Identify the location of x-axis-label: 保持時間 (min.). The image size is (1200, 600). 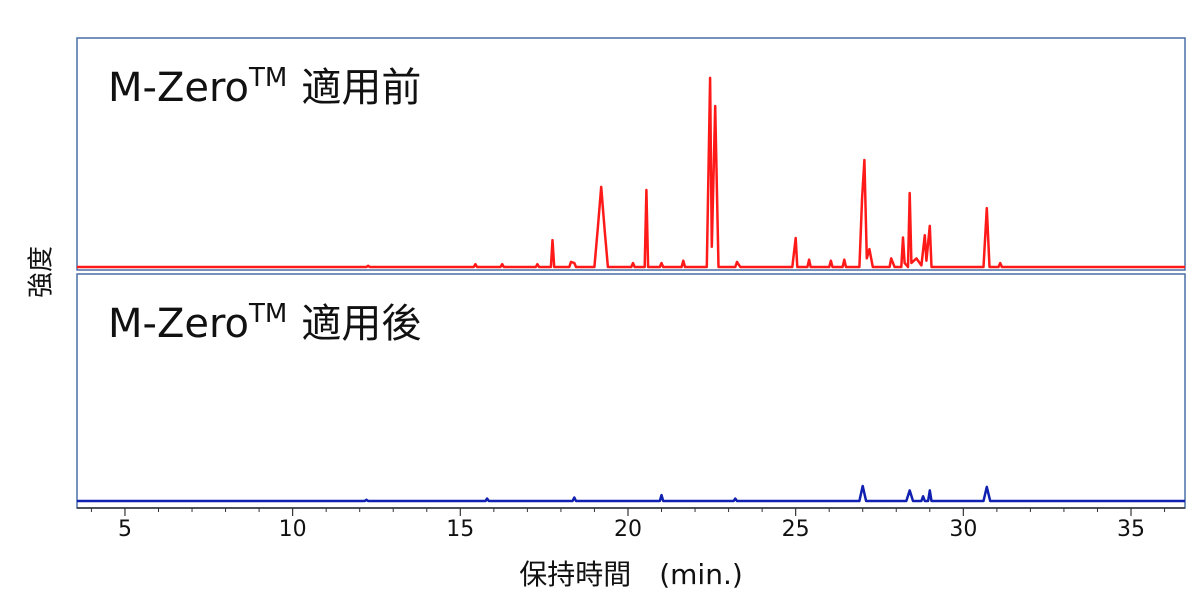
(631, 574).